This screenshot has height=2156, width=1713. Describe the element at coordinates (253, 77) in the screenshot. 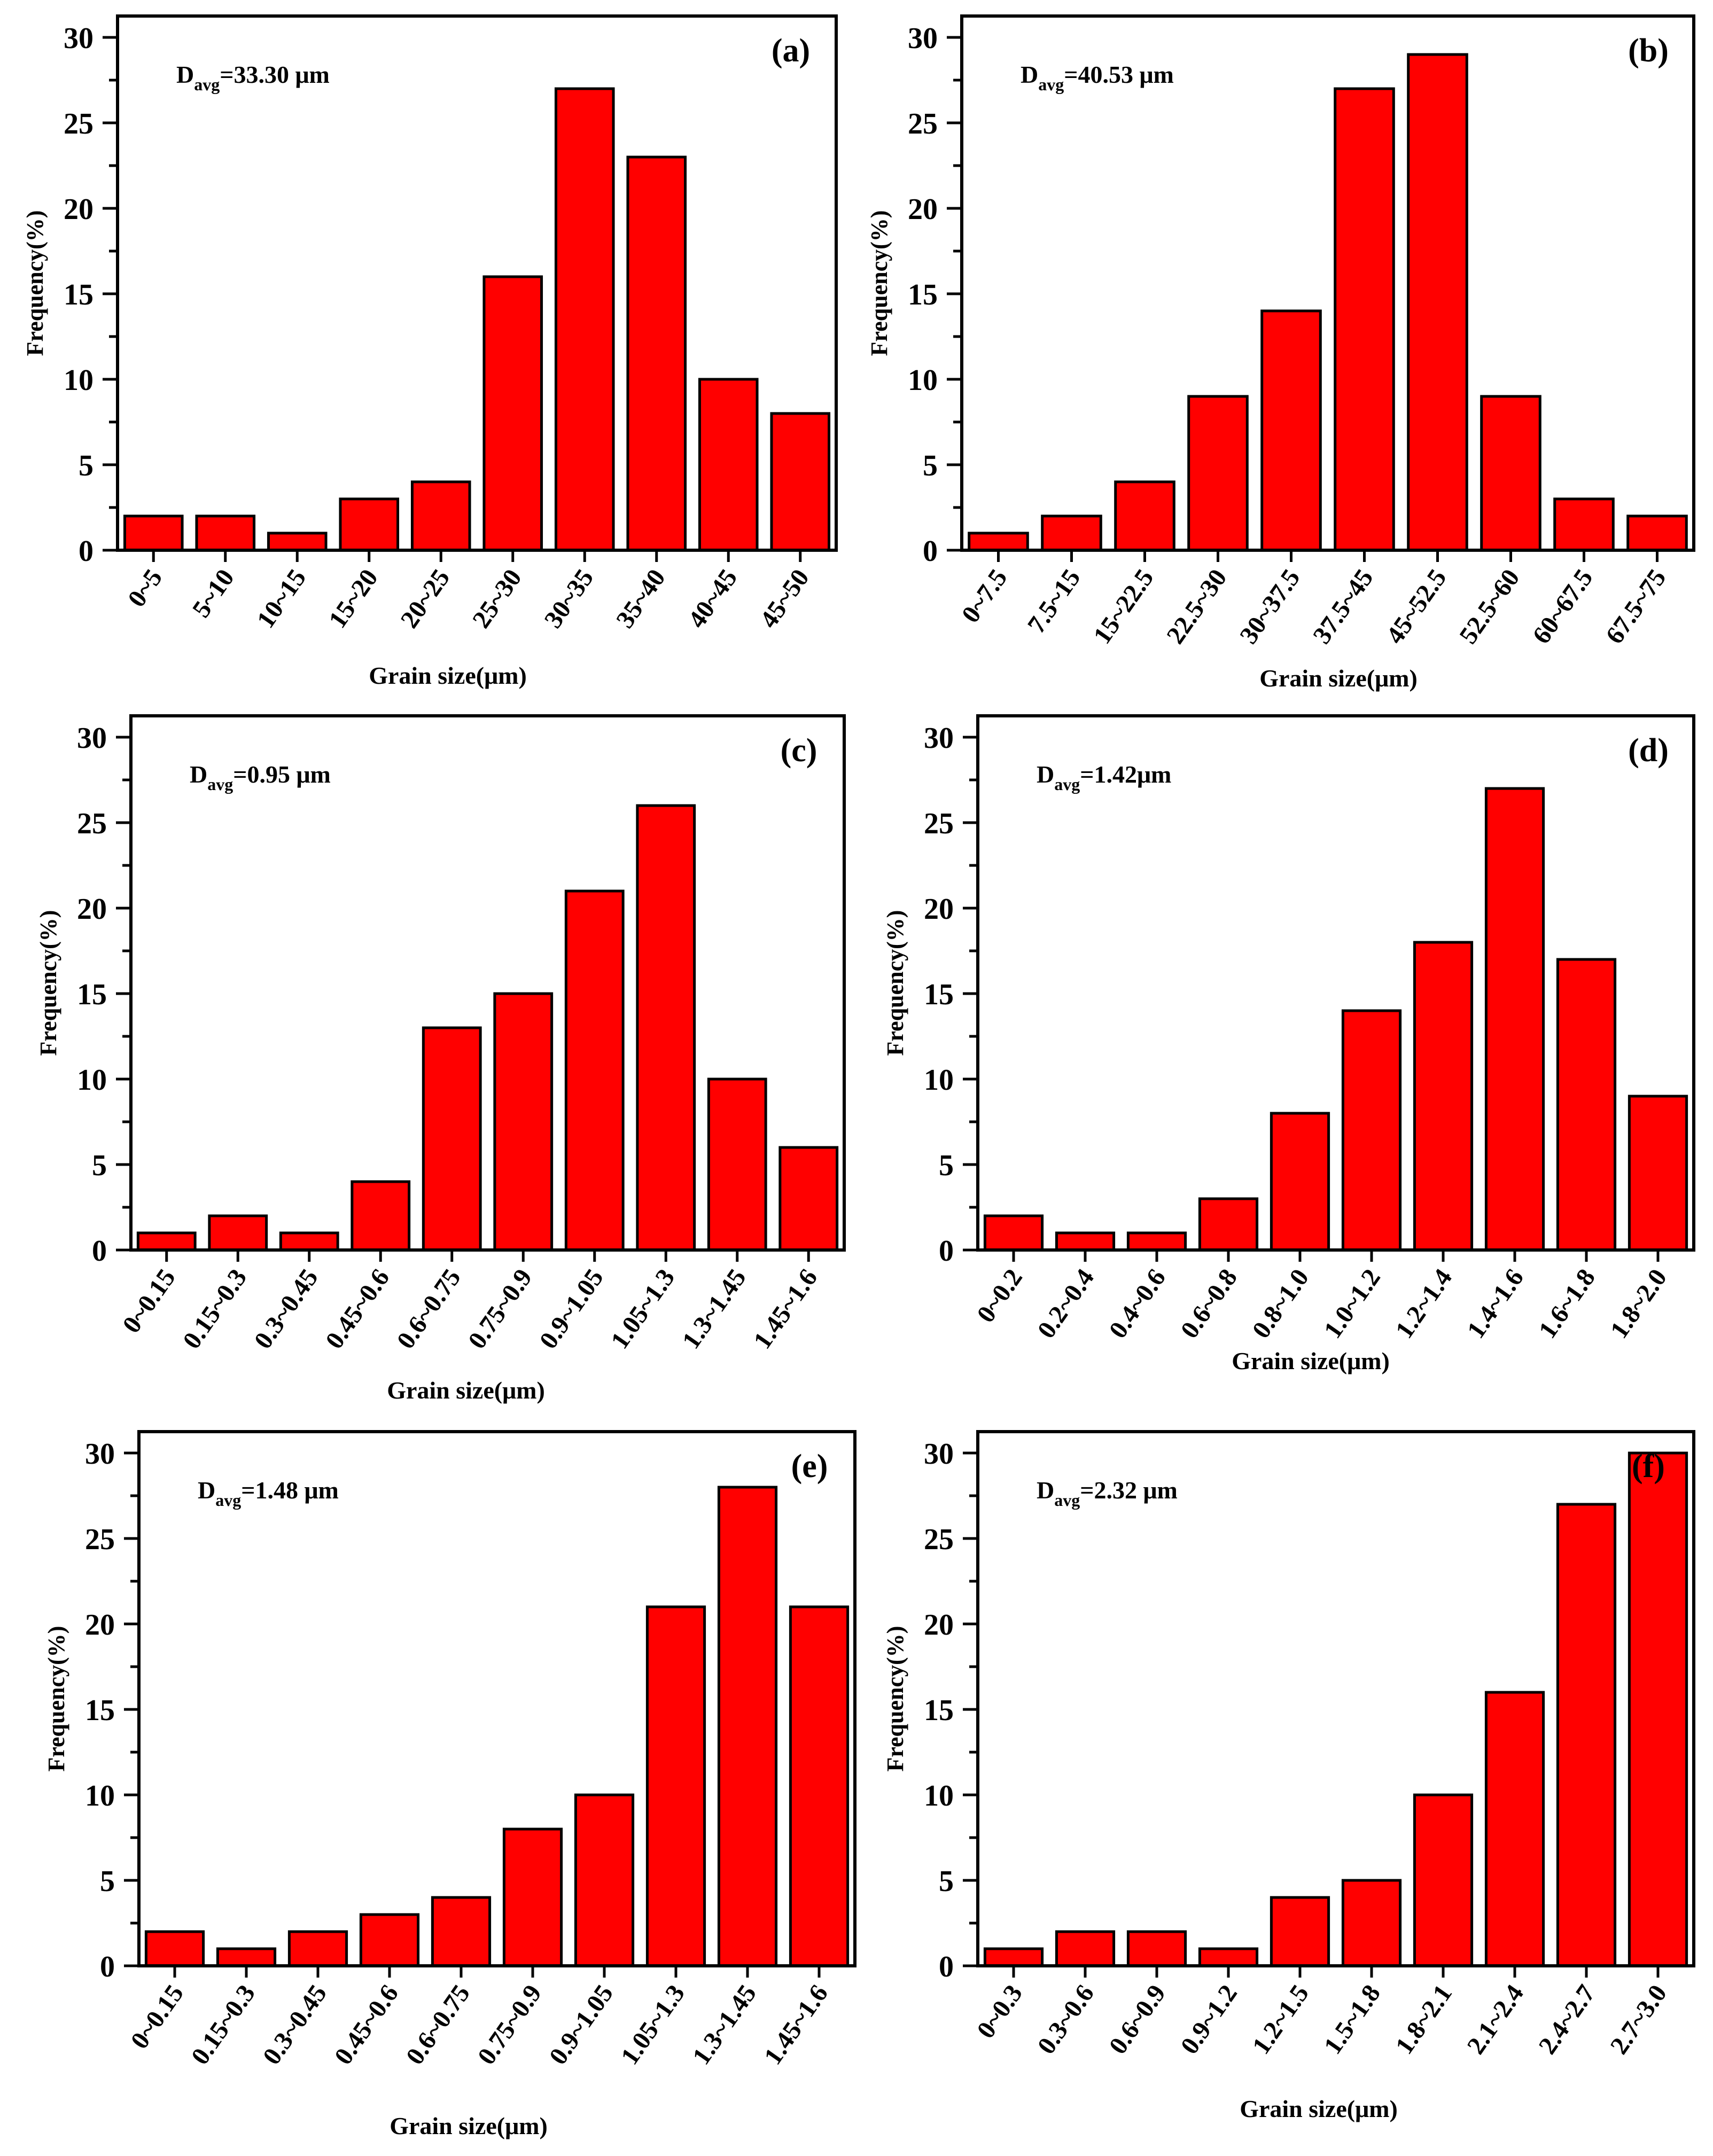

I see `average-annotation: Davg=33.30 μm` at that location.